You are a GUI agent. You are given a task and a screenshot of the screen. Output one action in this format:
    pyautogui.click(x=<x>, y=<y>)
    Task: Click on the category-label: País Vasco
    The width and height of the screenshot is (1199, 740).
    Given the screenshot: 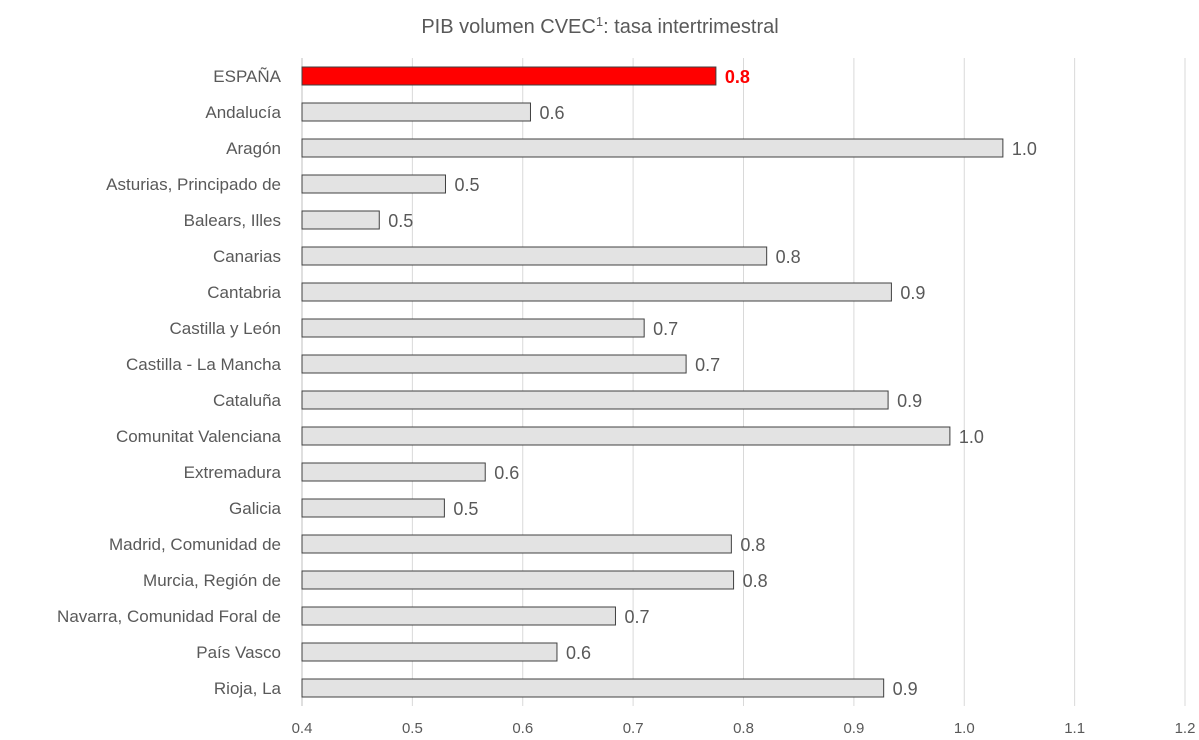 What is the action you would take?
    pyautogui.click(x=238, y=652)
    